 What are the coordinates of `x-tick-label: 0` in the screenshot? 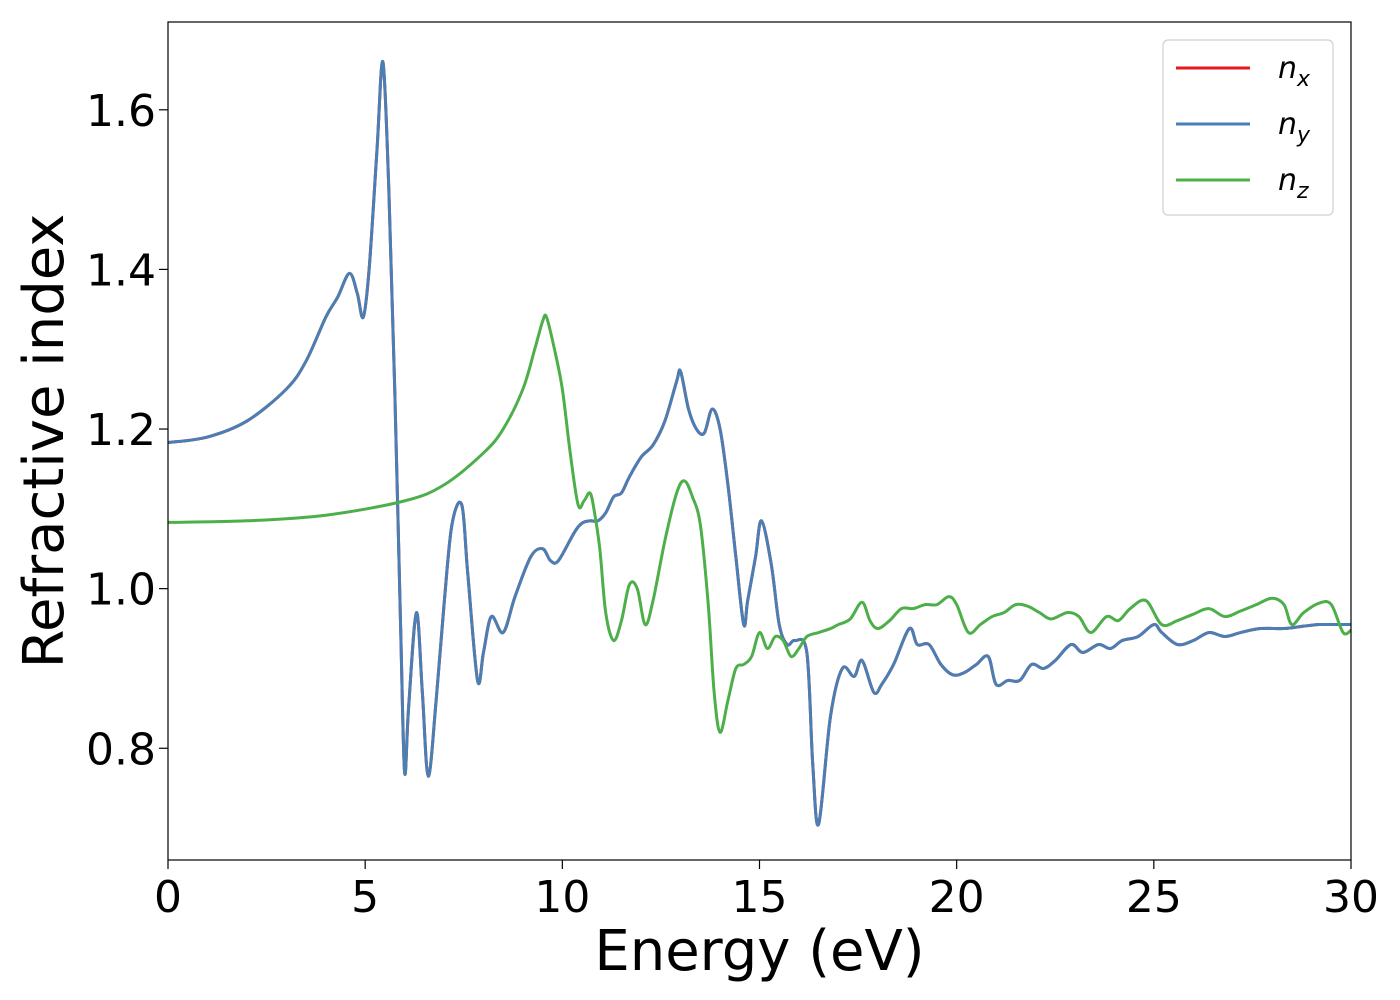 It's located at (168, 897).